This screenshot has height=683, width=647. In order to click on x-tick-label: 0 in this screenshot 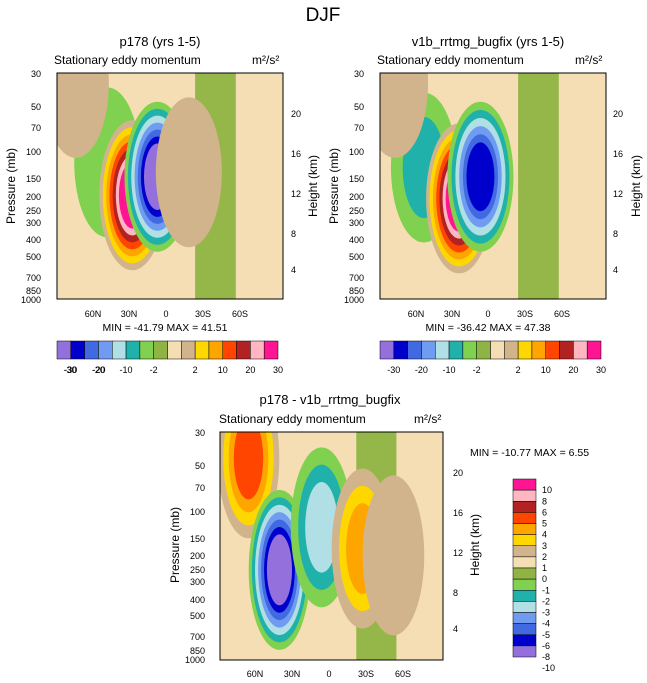, I will do `click(487, 314)`.